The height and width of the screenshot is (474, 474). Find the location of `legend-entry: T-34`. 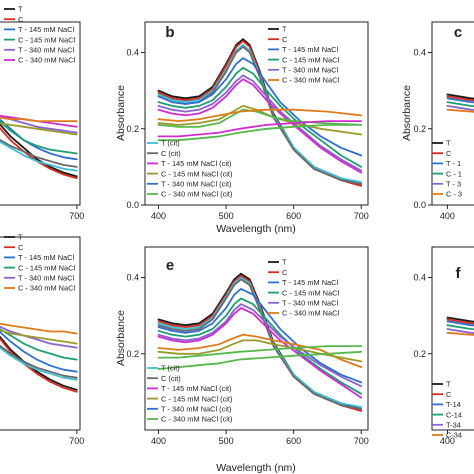

legend-entry: T-34 is located at coordinates (453, 425).